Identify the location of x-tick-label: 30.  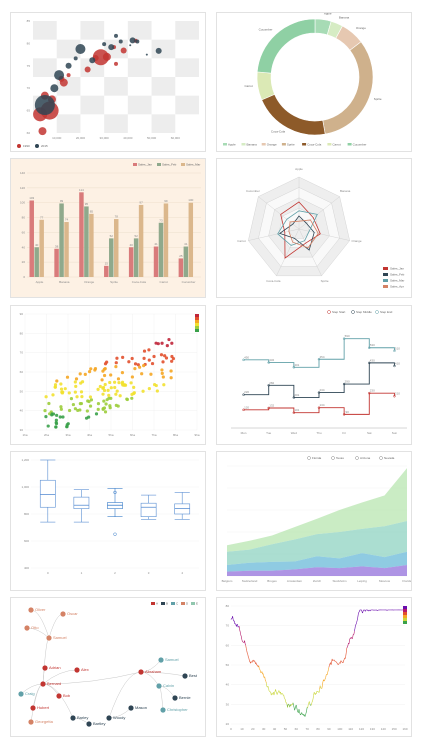
(264, 729).